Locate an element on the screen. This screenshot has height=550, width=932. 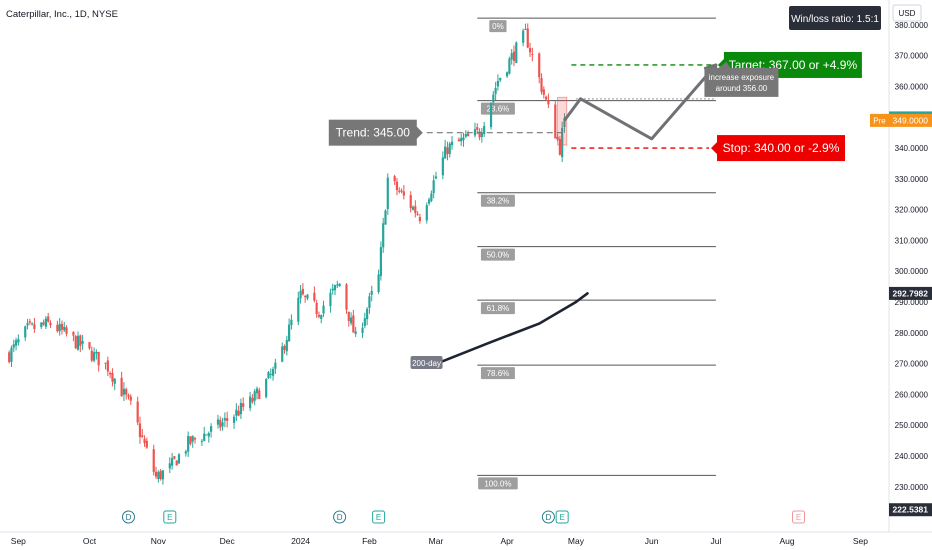
fib-level-label: 23.6% is located at coordinates (498, 109).